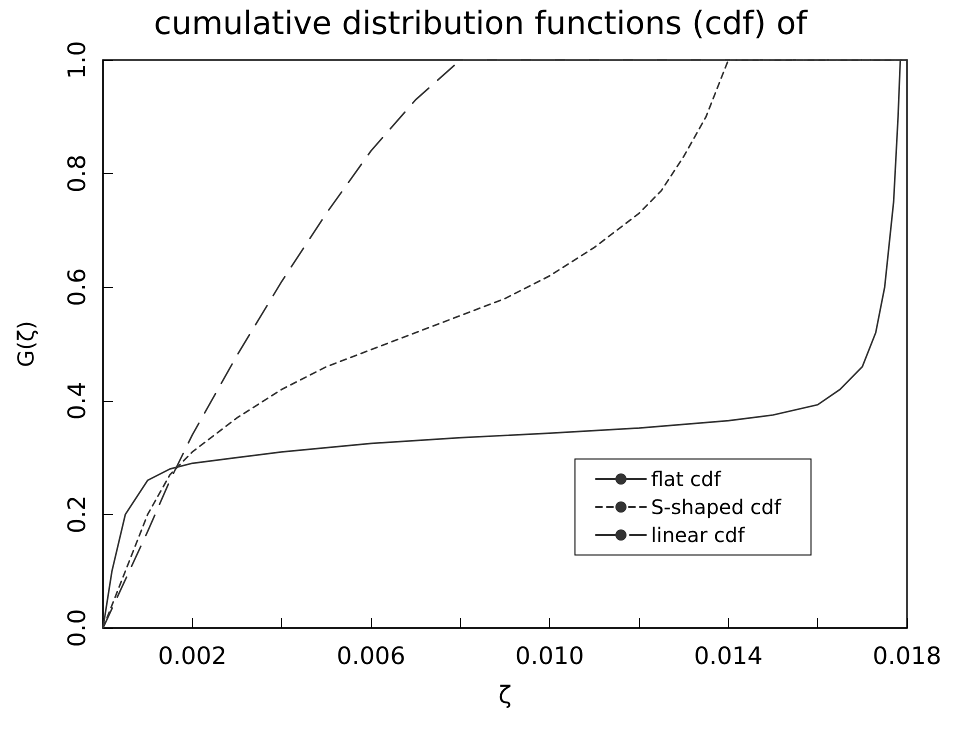 This screenshot has height=740, width=961. Describe the element at coordinates (77, 287) in the screenshot. I see `y-tick-label: 0.6` at that location.